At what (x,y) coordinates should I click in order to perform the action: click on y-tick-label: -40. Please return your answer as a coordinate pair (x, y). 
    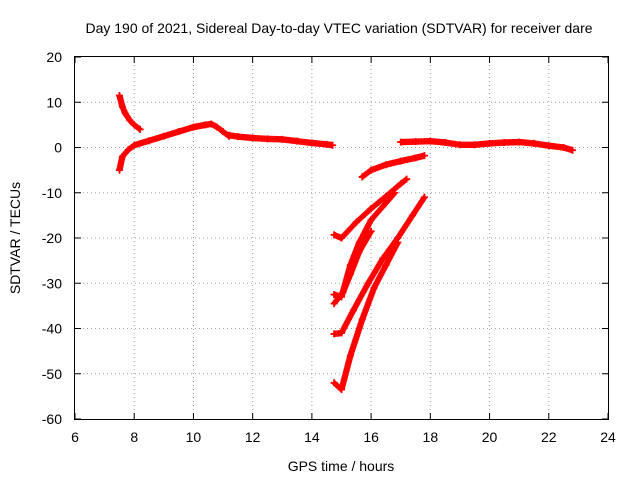
    Looking at the image, I should click on (52, 329).